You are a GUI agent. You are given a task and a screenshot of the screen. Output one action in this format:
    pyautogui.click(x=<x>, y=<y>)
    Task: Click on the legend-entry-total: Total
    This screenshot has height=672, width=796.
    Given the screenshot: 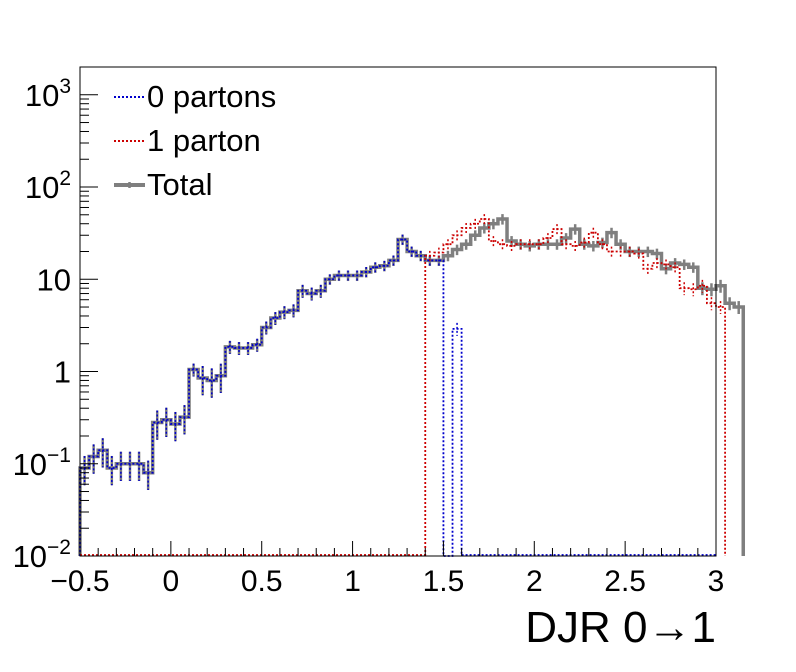 What is the action you would take?
    pyautogui.click(x=163, y=184)
    